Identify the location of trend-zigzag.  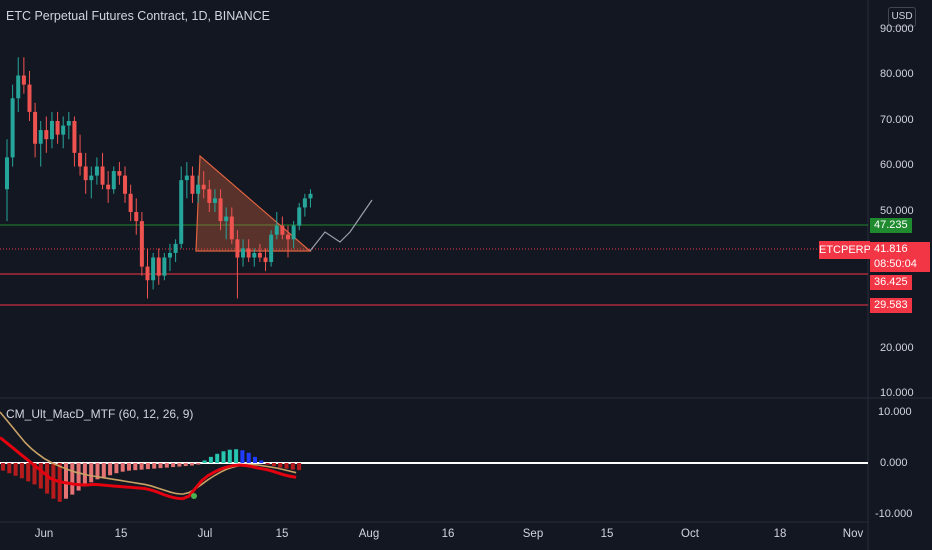
(341, 225).